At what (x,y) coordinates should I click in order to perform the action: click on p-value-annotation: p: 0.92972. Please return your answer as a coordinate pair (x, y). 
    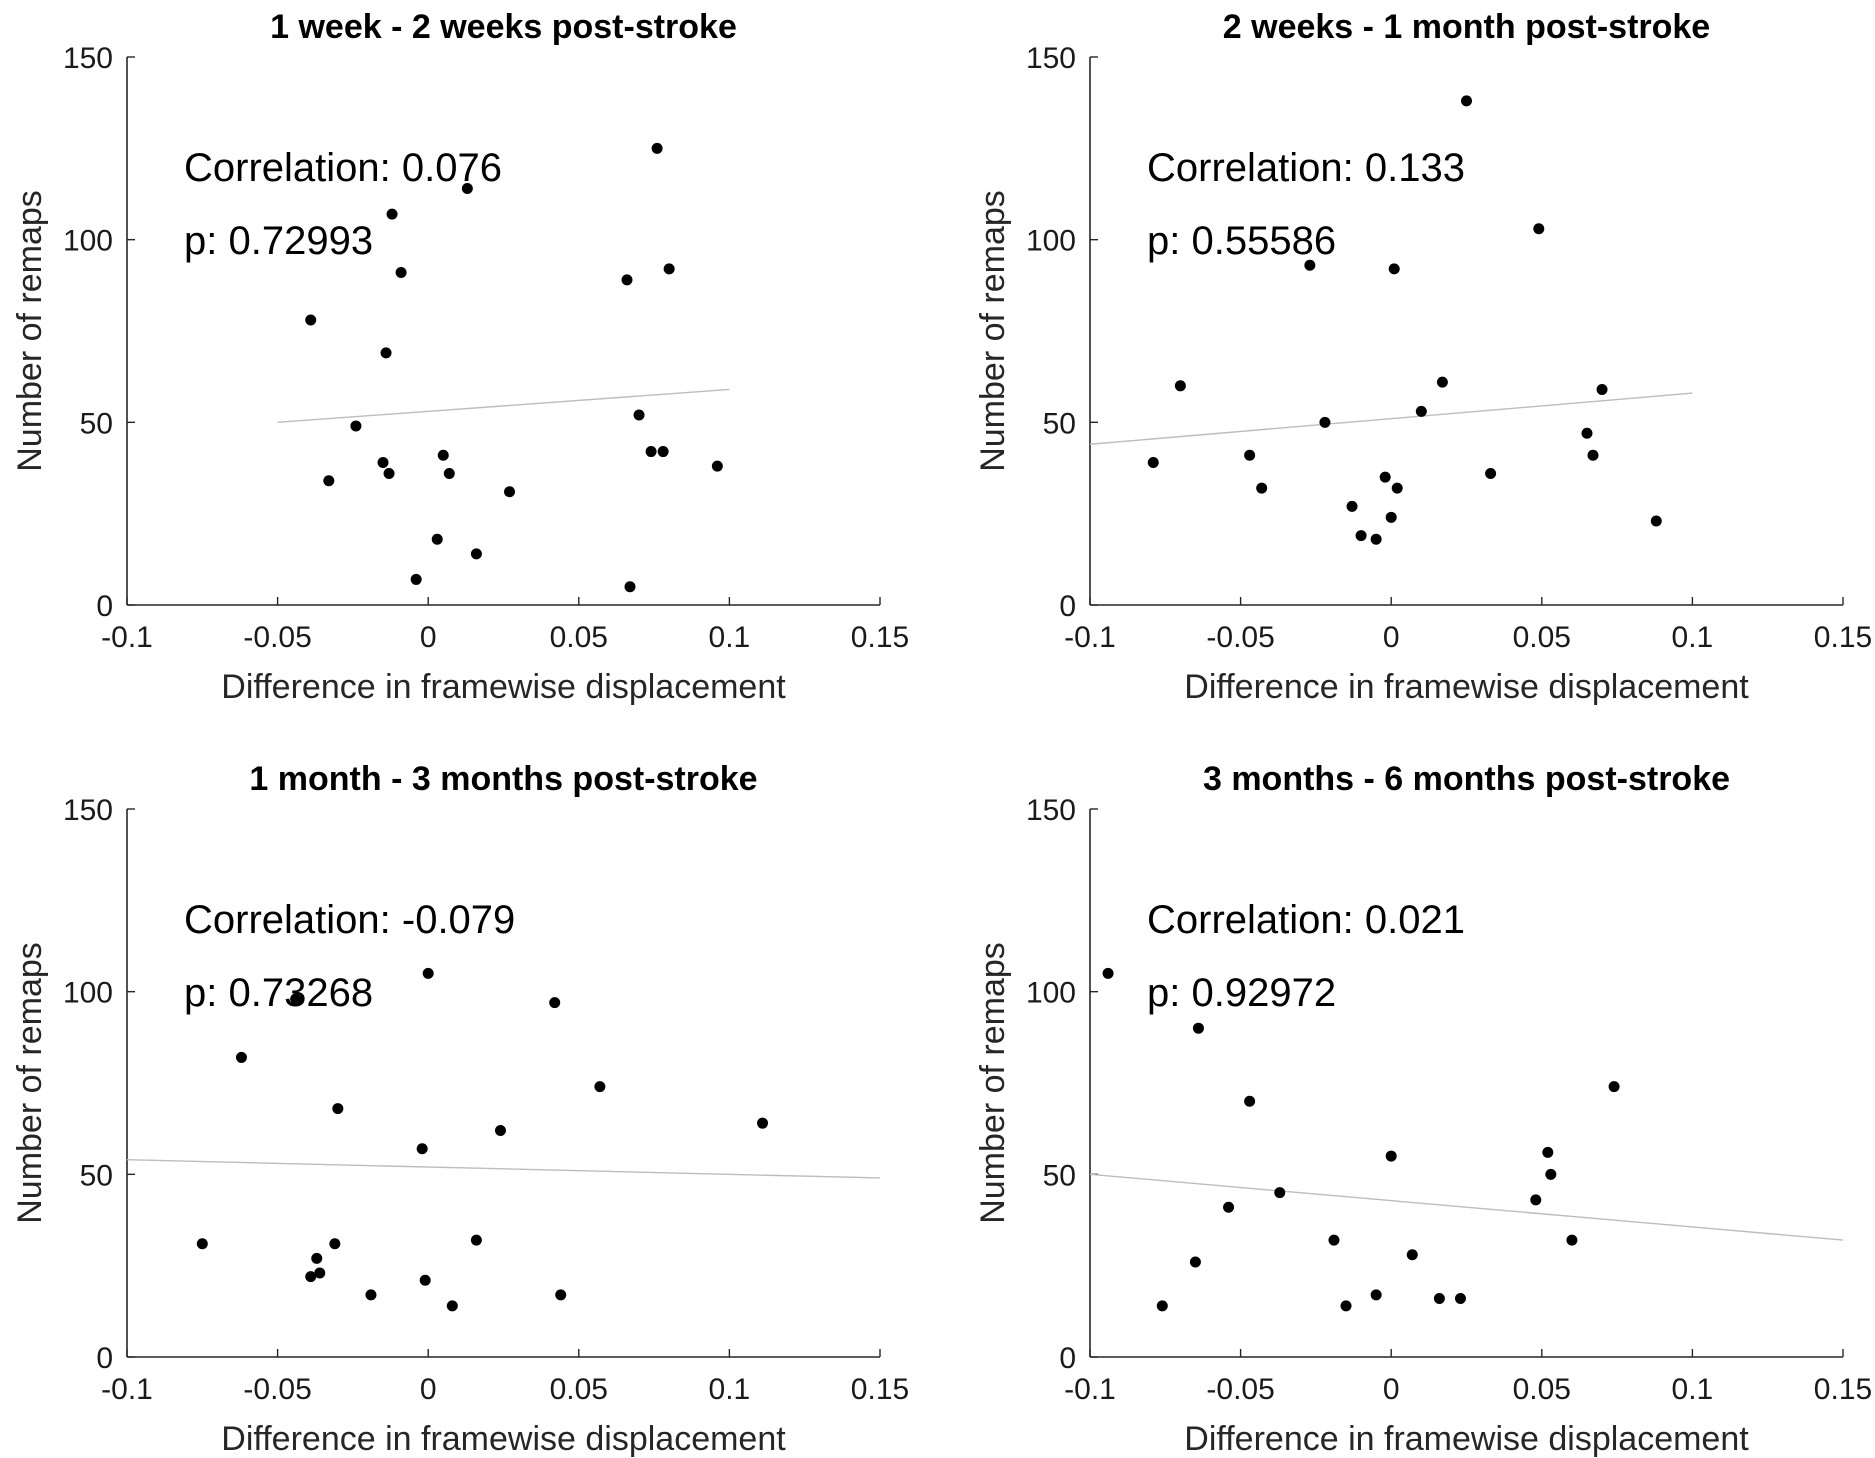
    Looking at the image, I should click on (1241, 993).